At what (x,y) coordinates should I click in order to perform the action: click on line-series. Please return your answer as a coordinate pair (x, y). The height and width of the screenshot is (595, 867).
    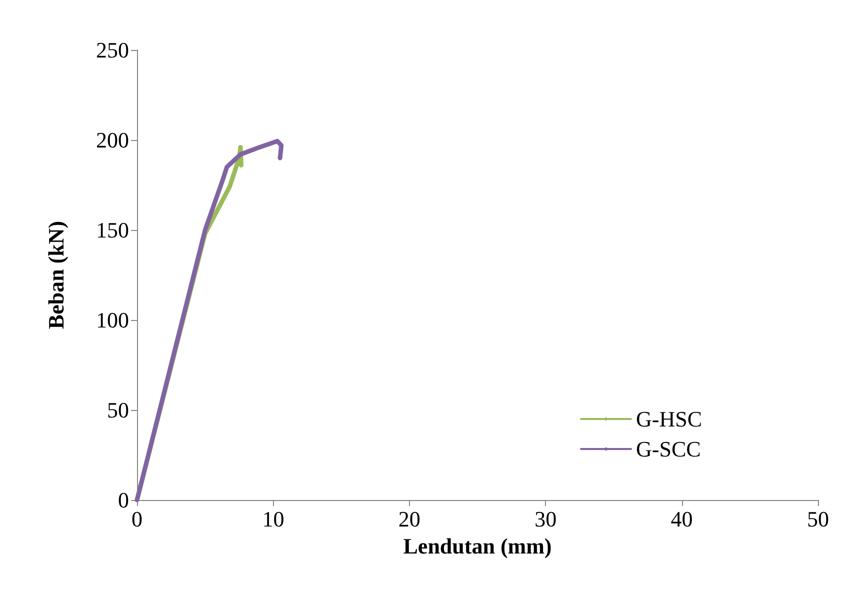
    Looking at the image, I should click on (209, 320).